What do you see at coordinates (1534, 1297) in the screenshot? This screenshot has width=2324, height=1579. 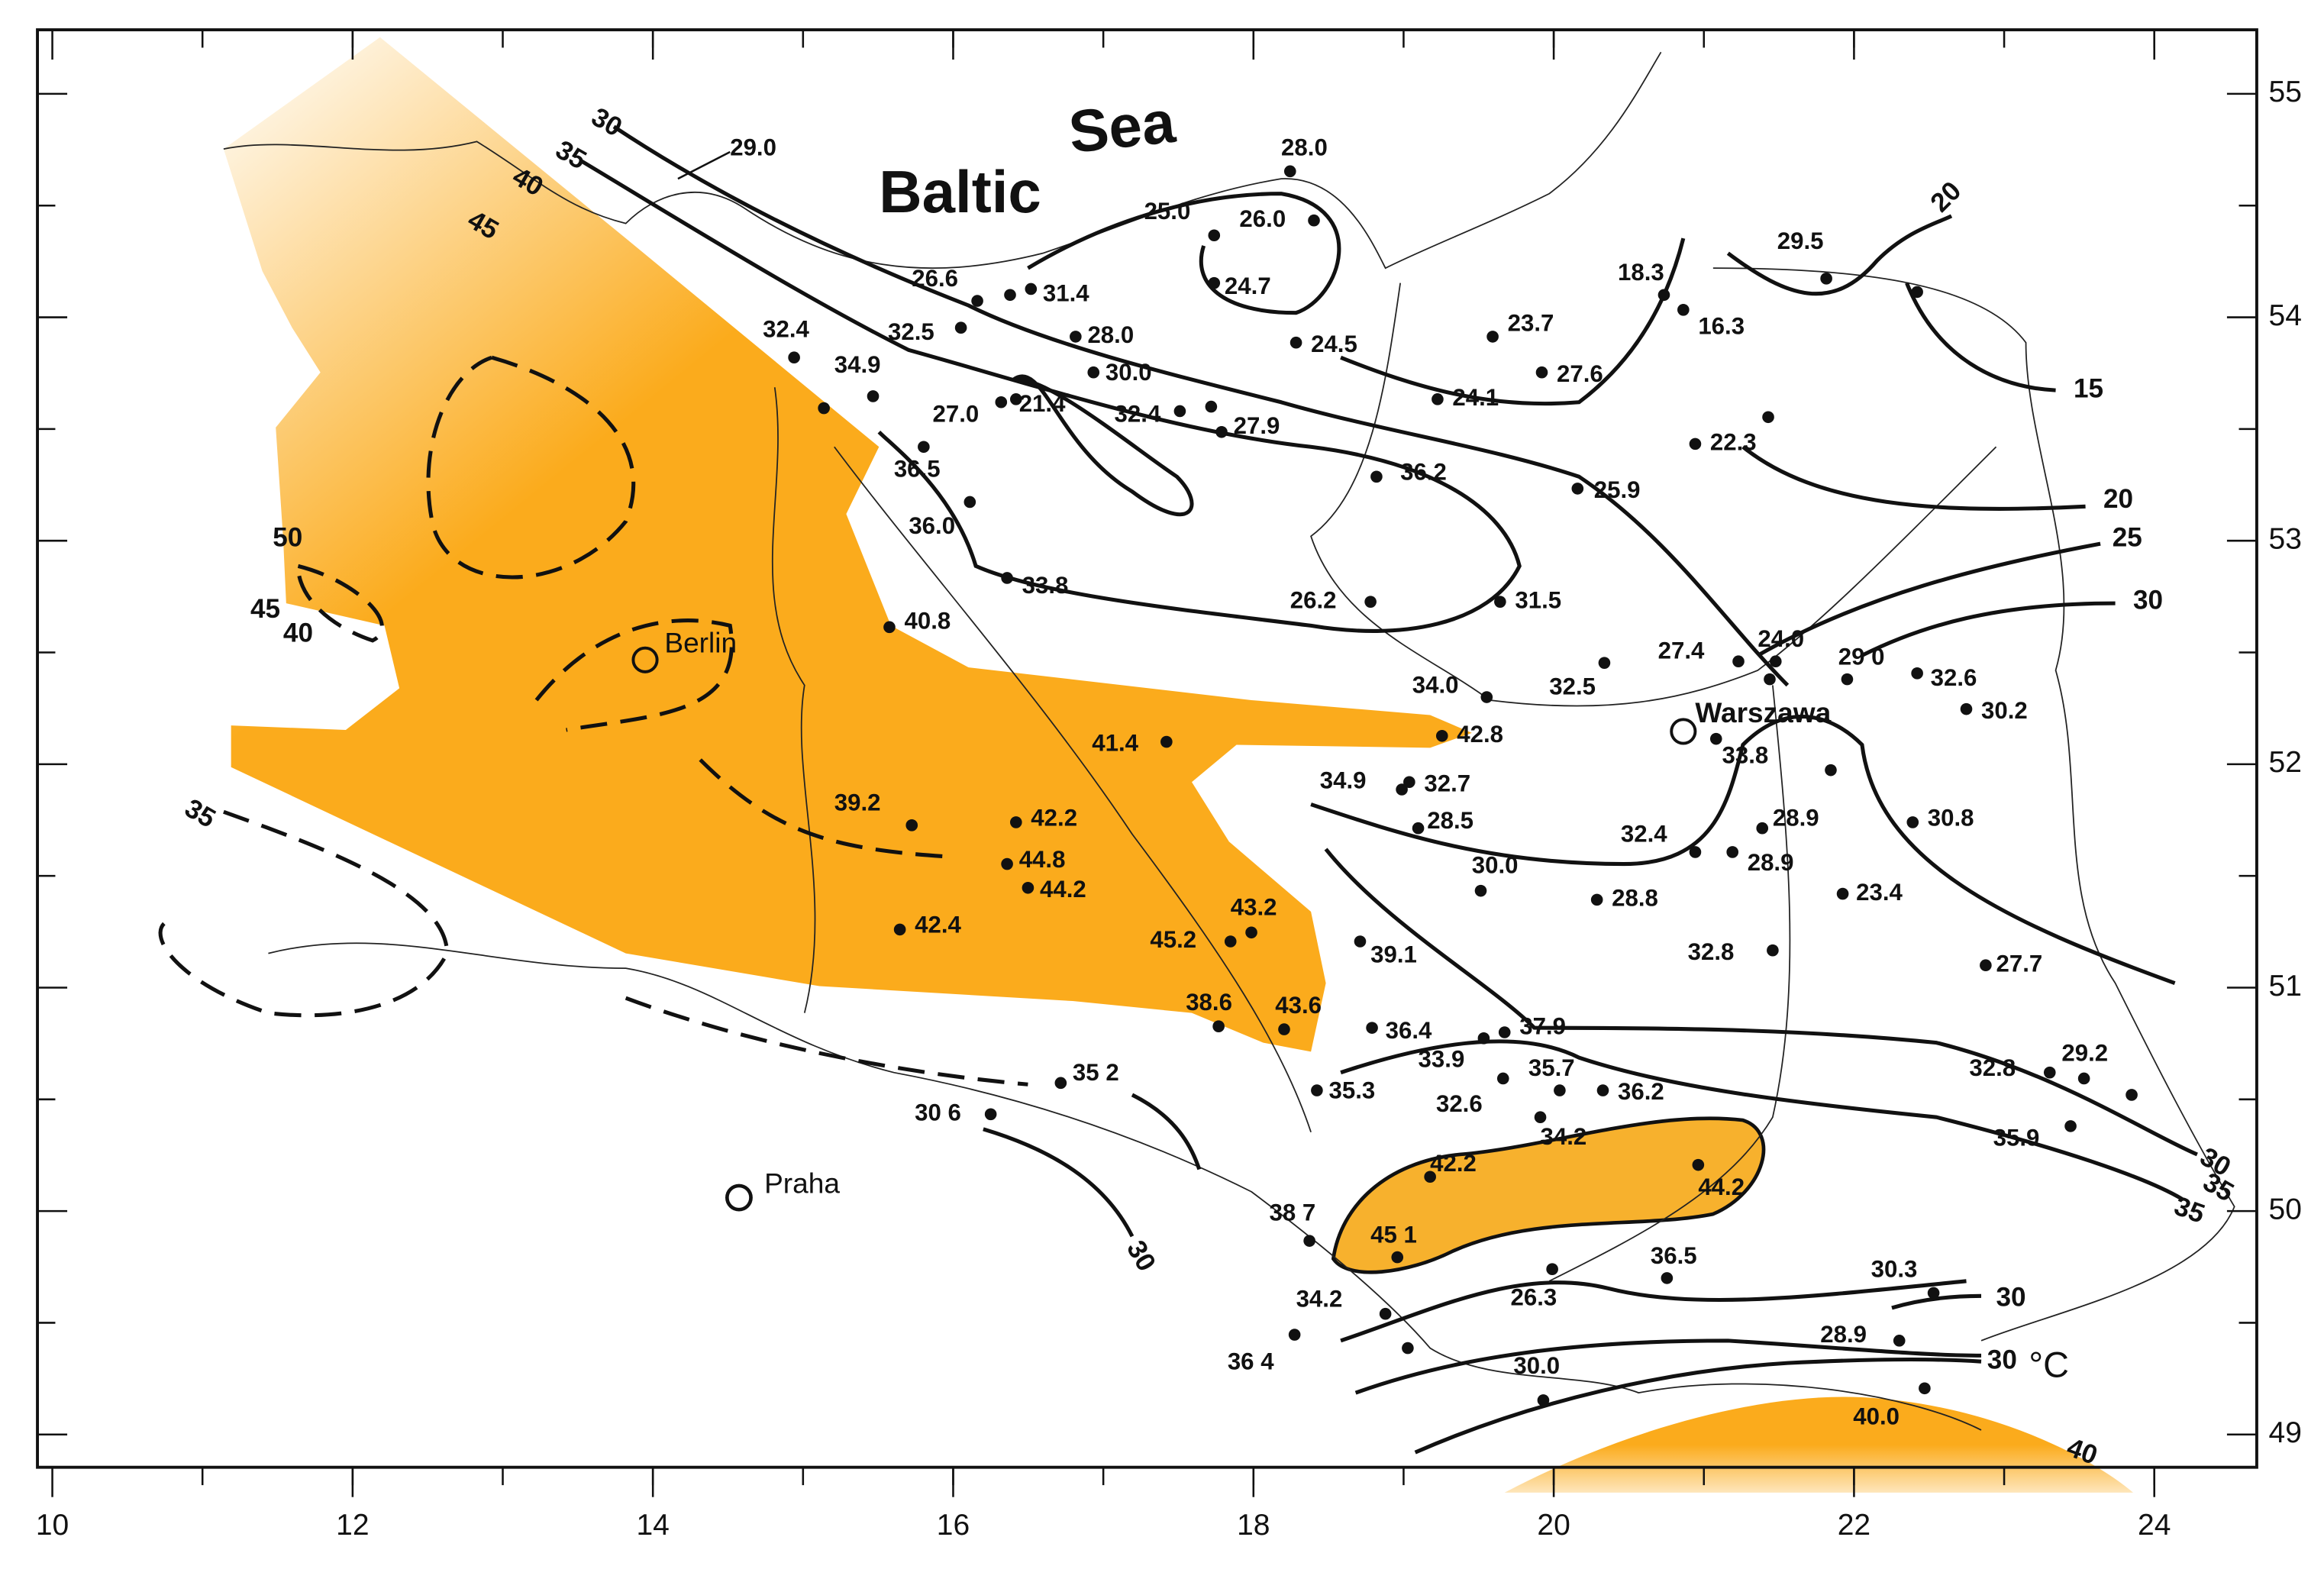 I see `station-value: 26.3` at bounding box center [1534, 1297].